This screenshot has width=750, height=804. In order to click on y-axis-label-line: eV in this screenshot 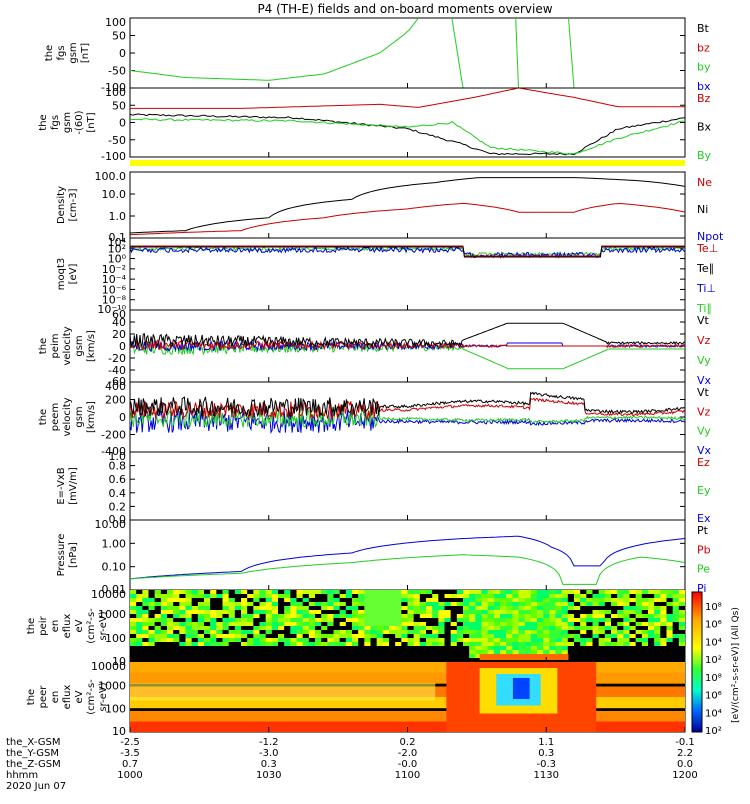, I will do `click(79, 625)`.